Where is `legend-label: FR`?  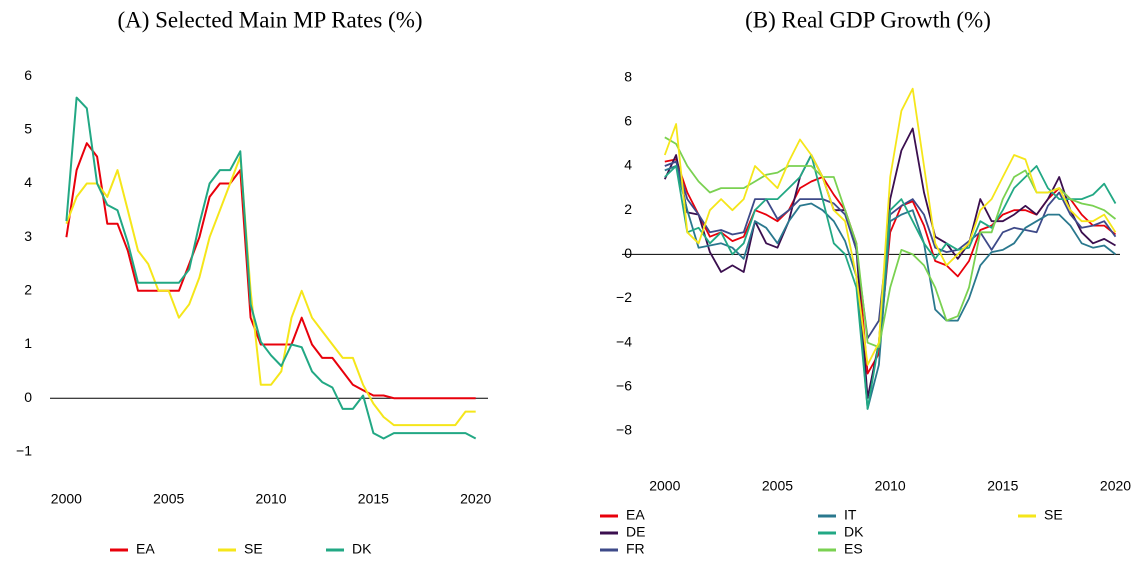
legend-label: FR is located at coordinates (635, 549).